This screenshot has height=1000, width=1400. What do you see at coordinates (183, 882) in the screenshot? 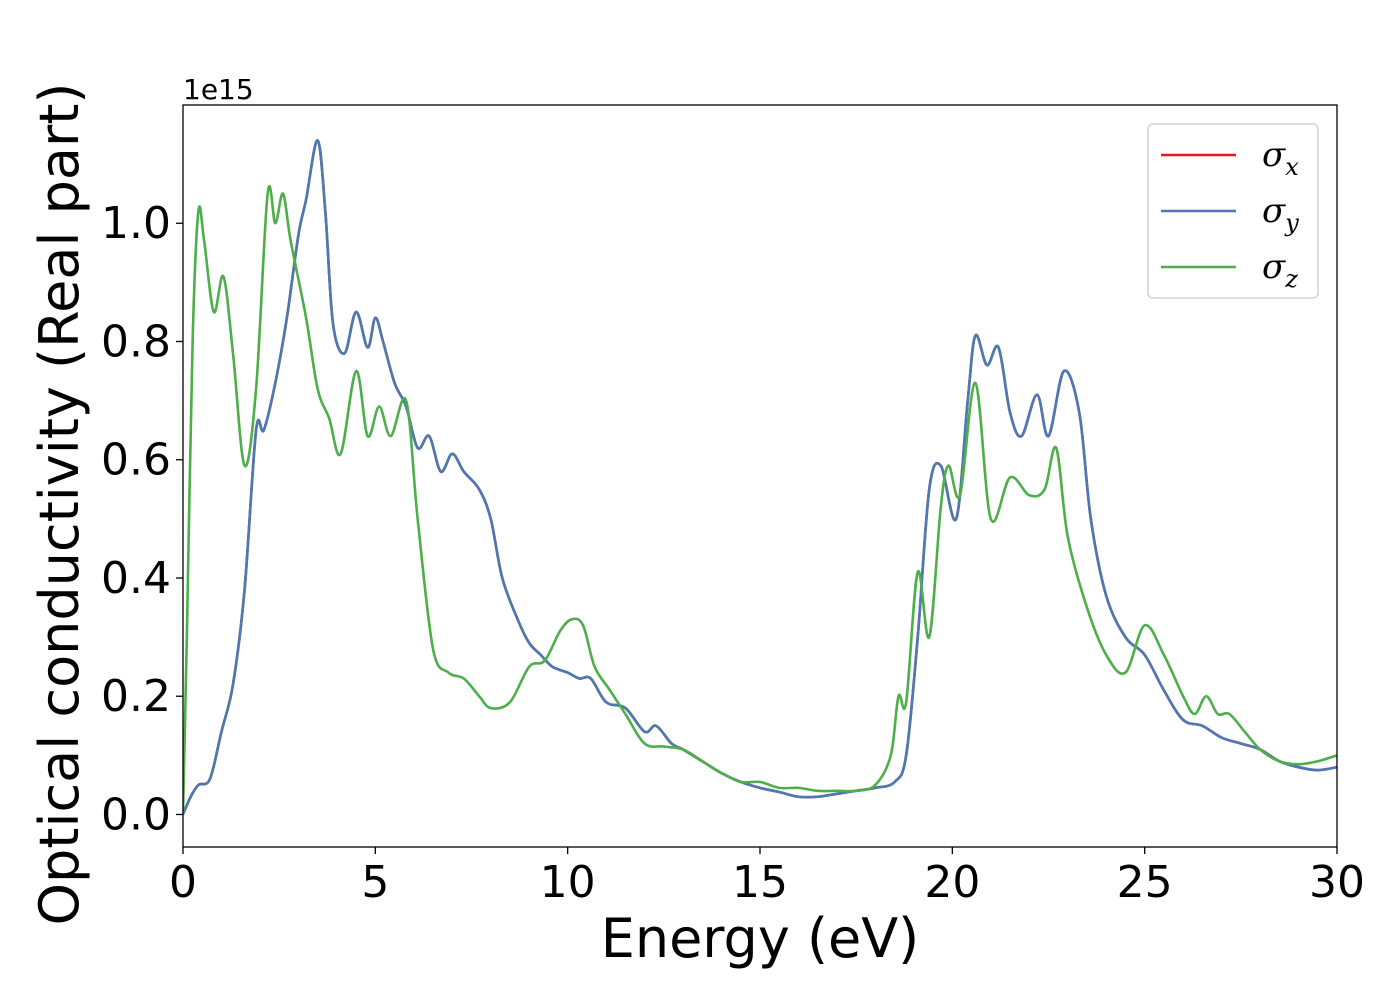
I see `x-tick-label: 0` at bounding box center [183, 882].